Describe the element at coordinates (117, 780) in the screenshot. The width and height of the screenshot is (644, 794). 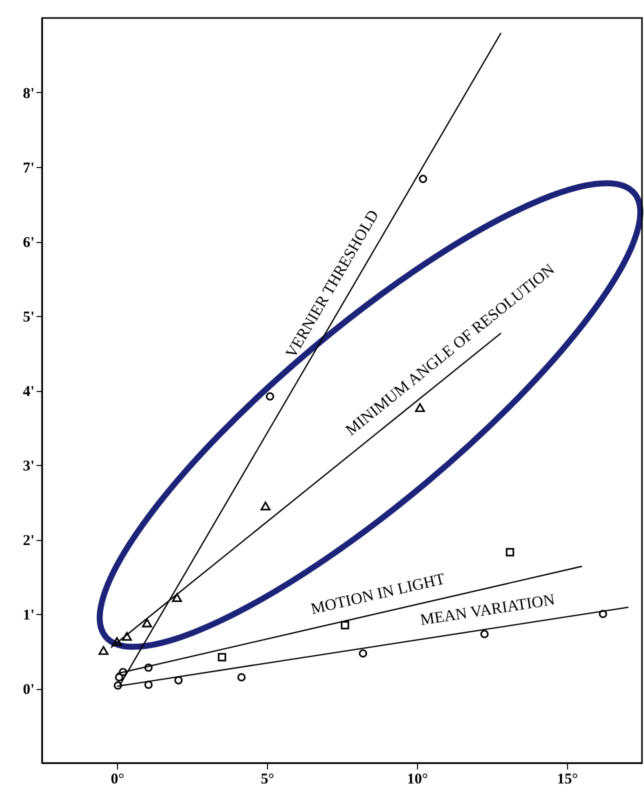
I see `x-tick-label: 0°` at that location.